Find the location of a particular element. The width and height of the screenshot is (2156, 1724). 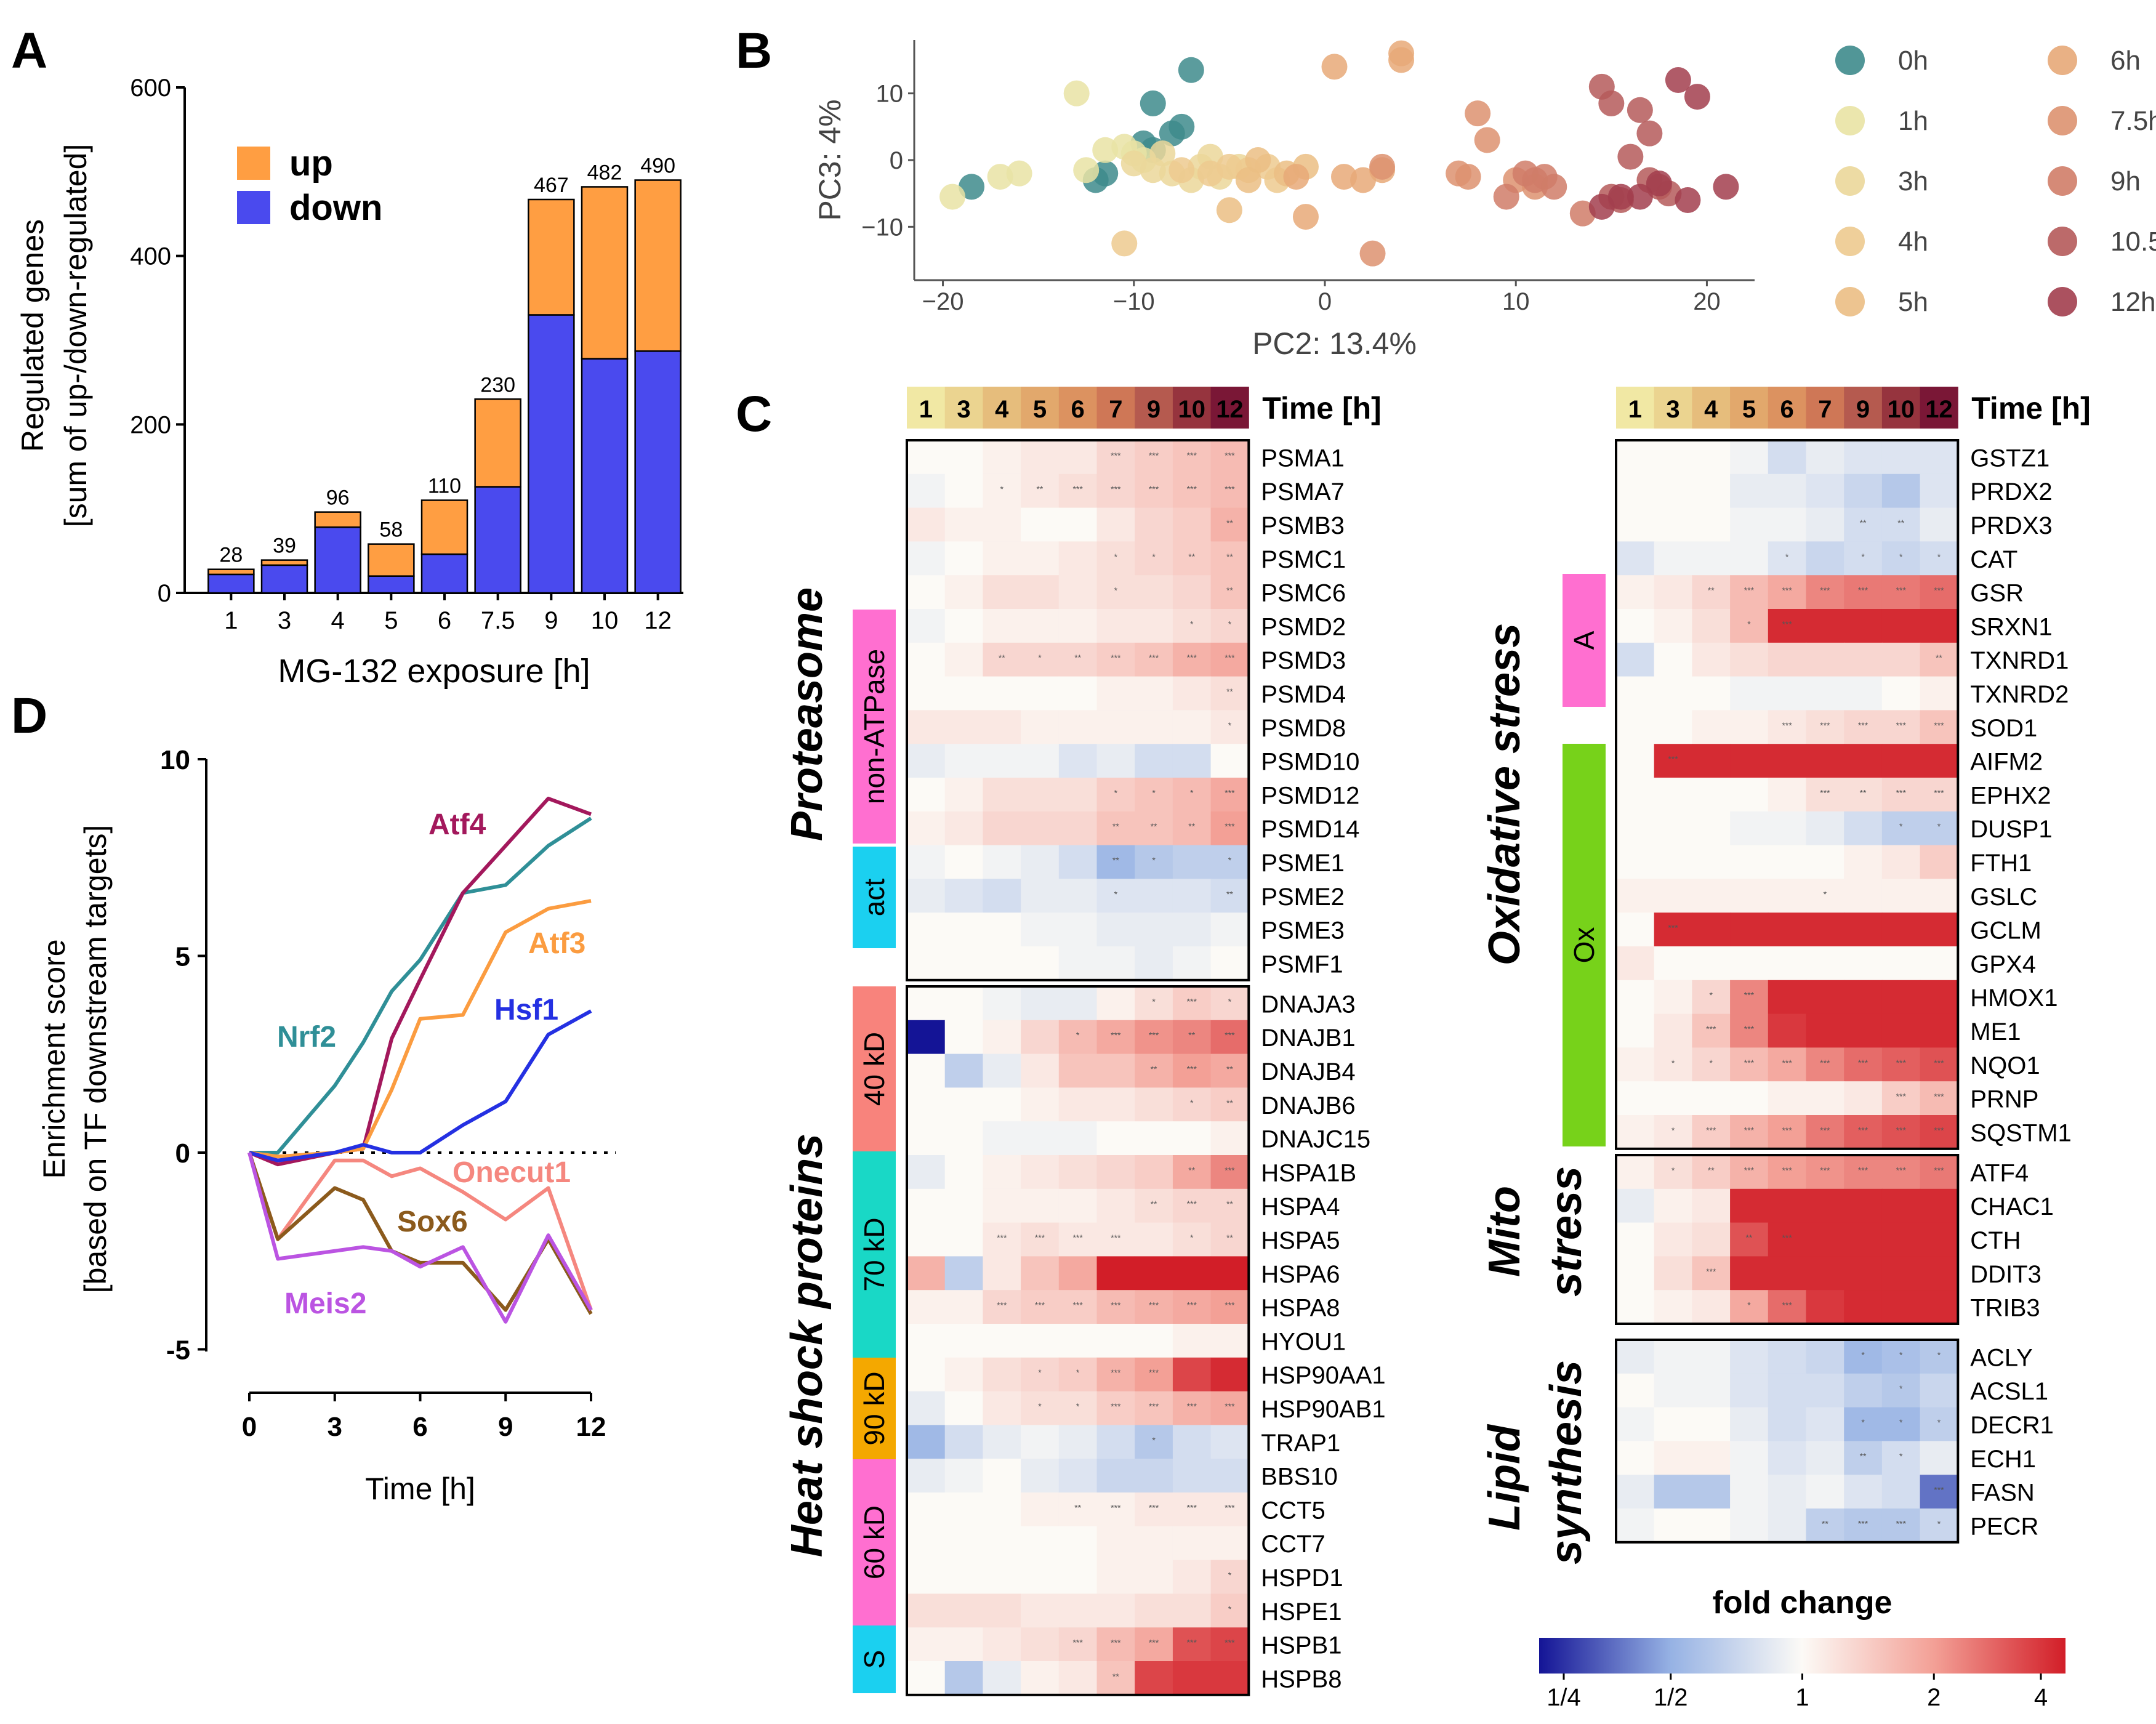

gene-label: PSMA1 is located at coordinates (1303, 459).